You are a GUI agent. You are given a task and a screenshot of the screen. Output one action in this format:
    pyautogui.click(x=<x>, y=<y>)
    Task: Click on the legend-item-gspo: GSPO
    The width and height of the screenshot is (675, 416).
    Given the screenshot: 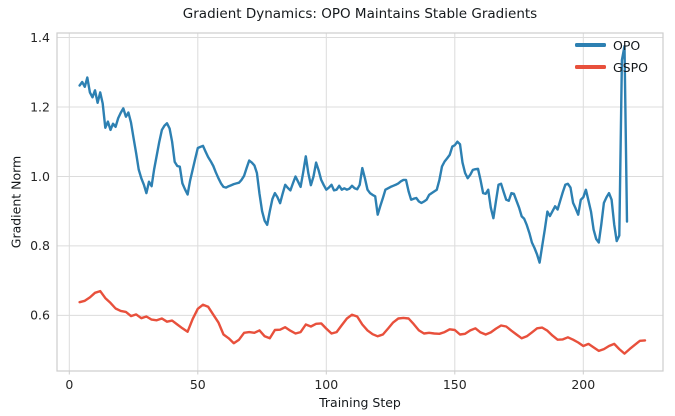 What is the action you would take?
    pyautogui.click(x=611, y=67)
    